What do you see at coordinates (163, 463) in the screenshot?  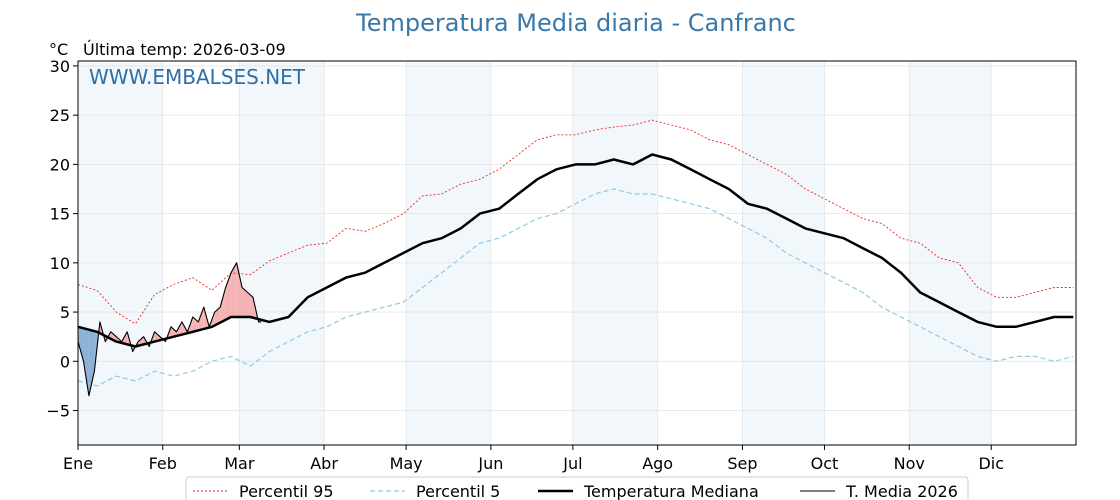 I see `x-tick-label-feb: Feb` at bounding box center [163, 463].